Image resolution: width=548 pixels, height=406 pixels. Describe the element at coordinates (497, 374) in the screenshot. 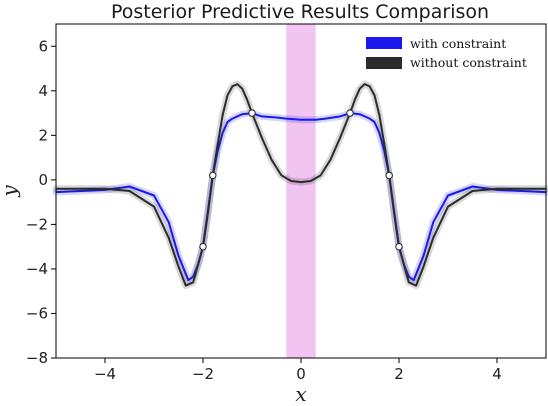

I see `x-tick-label: 4` at that location.